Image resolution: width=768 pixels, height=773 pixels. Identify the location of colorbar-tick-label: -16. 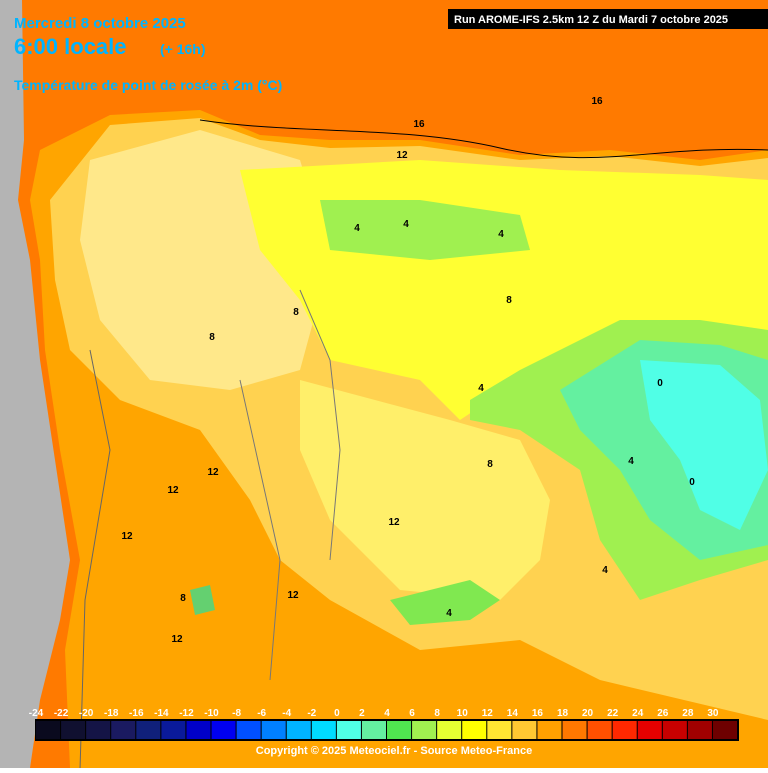
(136, 713).